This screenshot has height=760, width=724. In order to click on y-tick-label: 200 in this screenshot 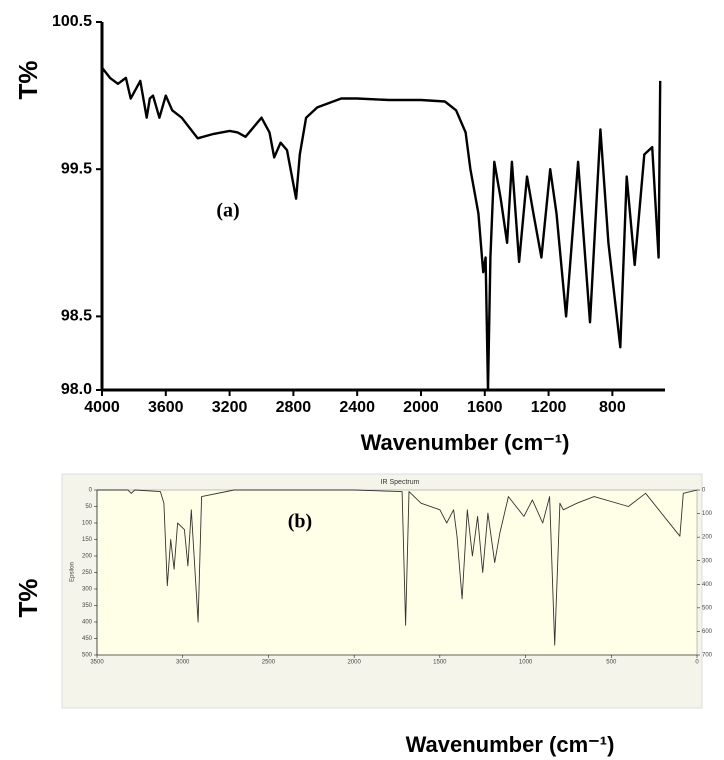, I will do `click(87, 557)`.